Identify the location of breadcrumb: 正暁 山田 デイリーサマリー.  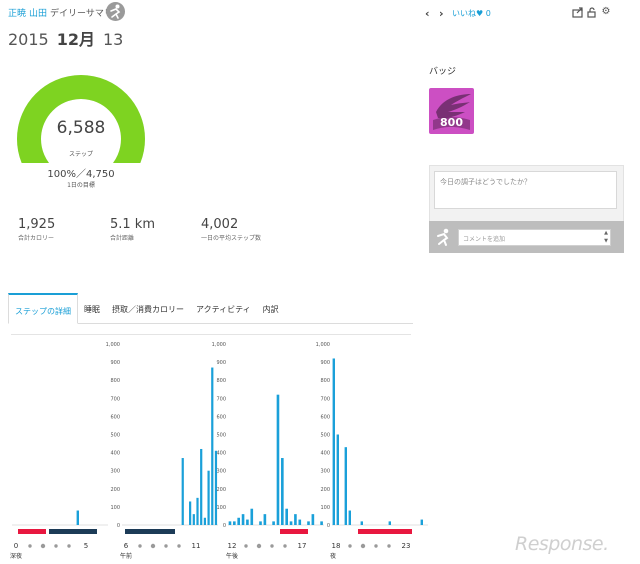
(65, 12).